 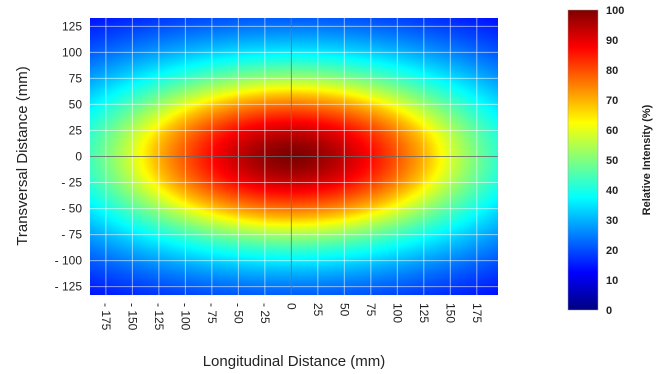 What do you see at coordinates (212, 313) in the screenshot?
I see `x-tick-label: - 75` at bounding box center [212, 313].